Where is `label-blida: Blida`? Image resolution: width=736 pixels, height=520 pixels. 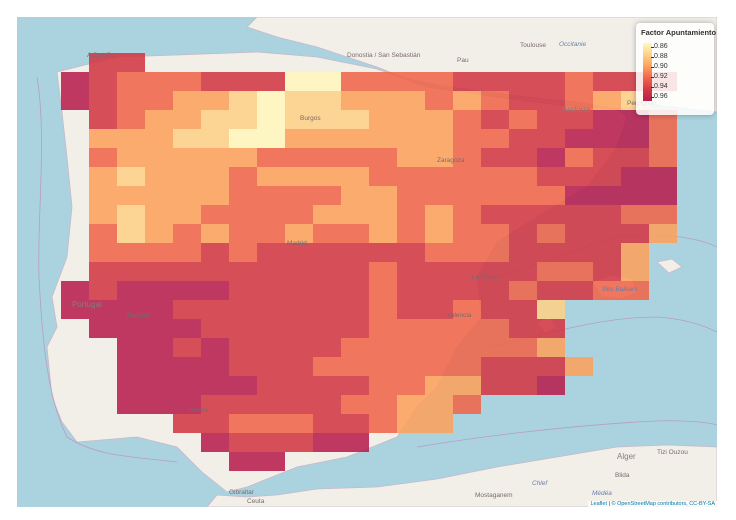 label-blida: Blida is located at coordinates (622, 475).